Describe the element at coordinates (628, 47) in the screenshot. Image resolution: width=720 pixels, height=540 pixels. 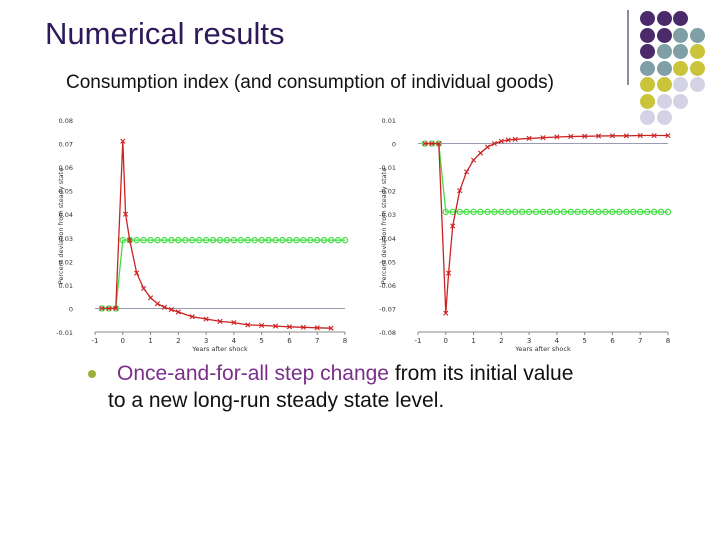
I see `title-divider` at that location.